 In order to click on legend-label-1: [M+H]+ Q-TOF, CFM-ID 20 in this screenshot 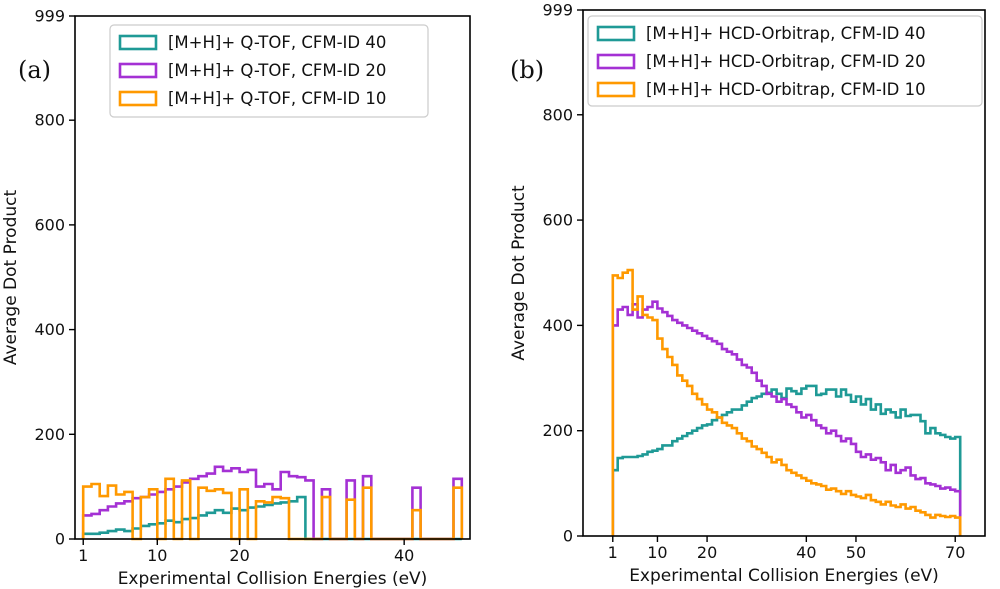, I will do `click(277, 70)`.